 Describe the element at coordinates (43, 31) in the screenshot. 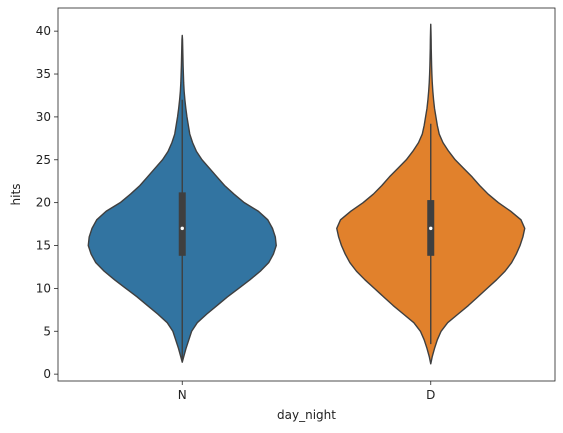

I see `y-tick-label-40: 40` at that location.